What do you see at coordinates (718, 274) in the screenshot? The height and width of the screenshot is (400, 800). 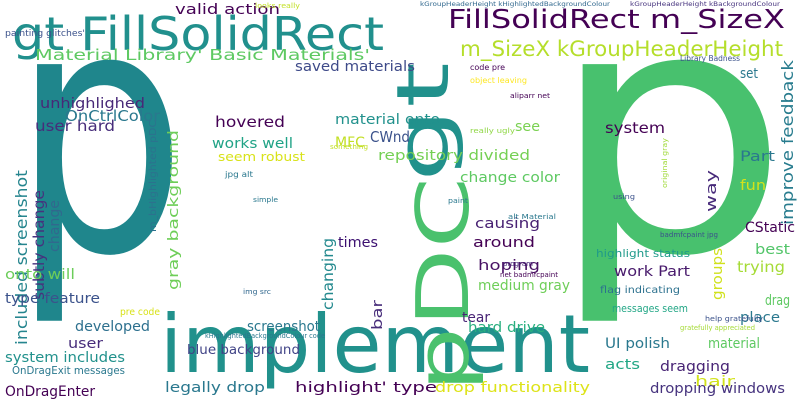 I see `word: groups` at bounding box center [718, 274].